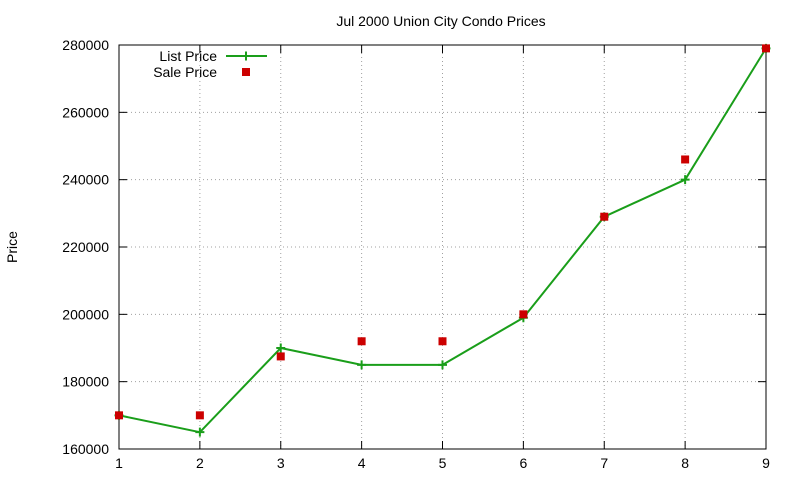 This screenshot has height=480, width=800. Describe the element at coordinates (85, 382) in the screenshot. I see `y-tick-label: 180000` at that location.